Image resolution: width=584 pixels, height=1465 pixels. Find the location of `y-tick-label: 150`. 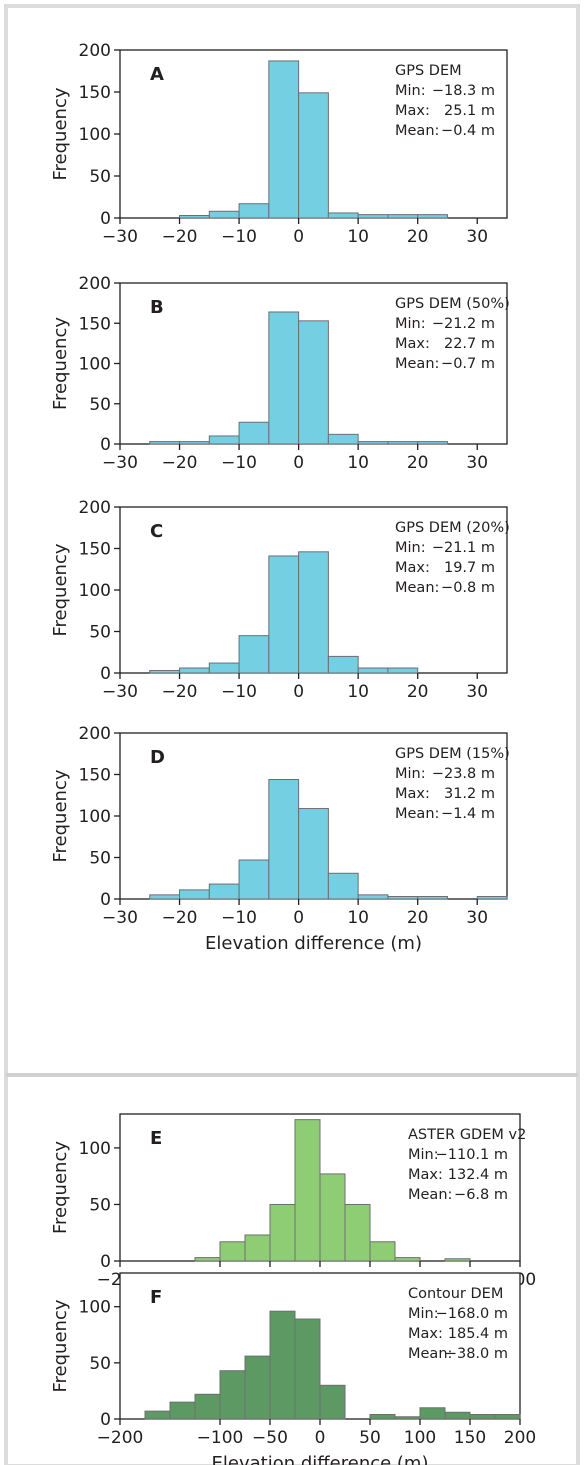

y-tick-label: 150 is located at coordinates (95, 324).